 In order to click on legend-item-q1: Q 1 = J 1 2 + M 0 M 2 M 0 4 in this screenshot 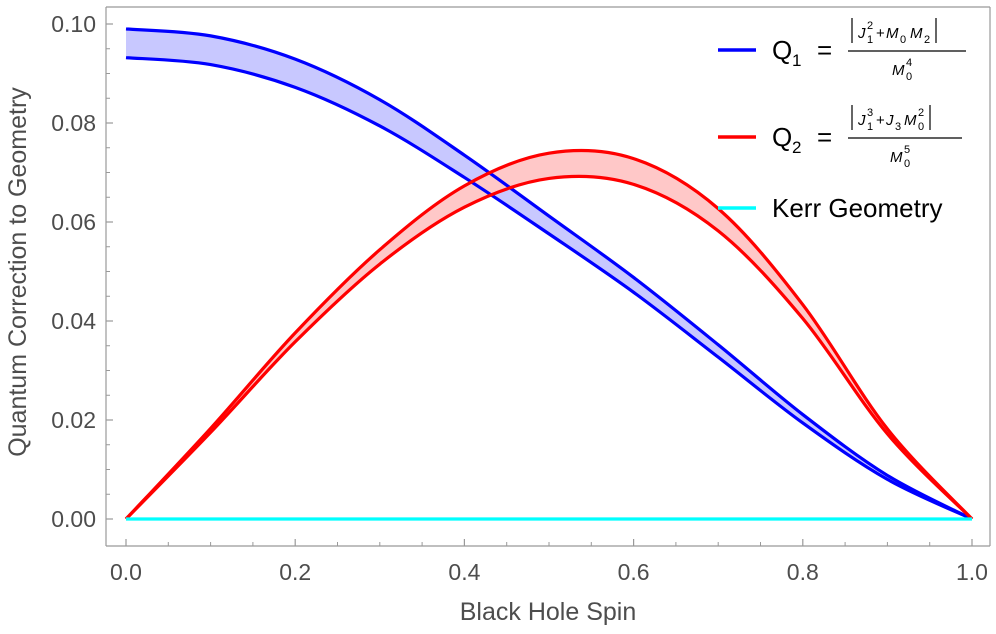, I will do `click(842, 50)`.